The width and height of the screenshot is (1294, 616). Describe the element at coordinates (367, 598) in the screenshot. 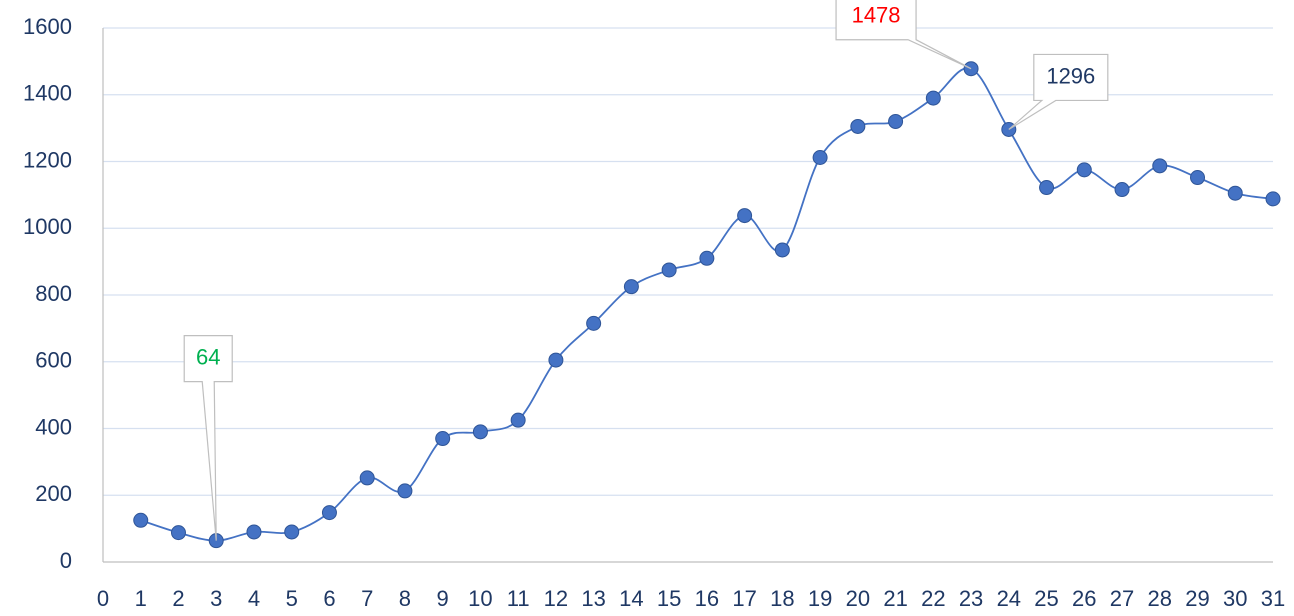

I see `x-tick-label: 7` at that location.